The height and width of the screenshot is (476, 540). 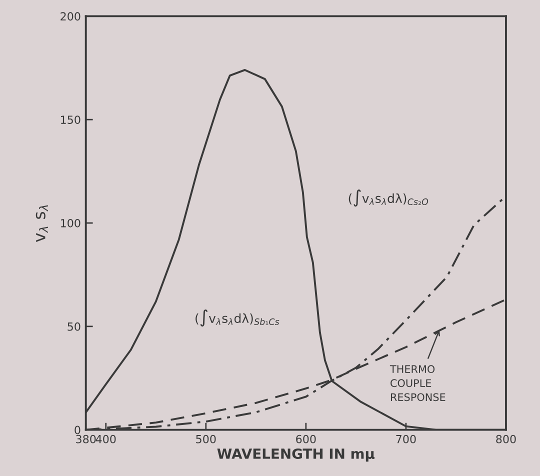 I want to click on x-tick-label: 600, so click(x=306, y=439).